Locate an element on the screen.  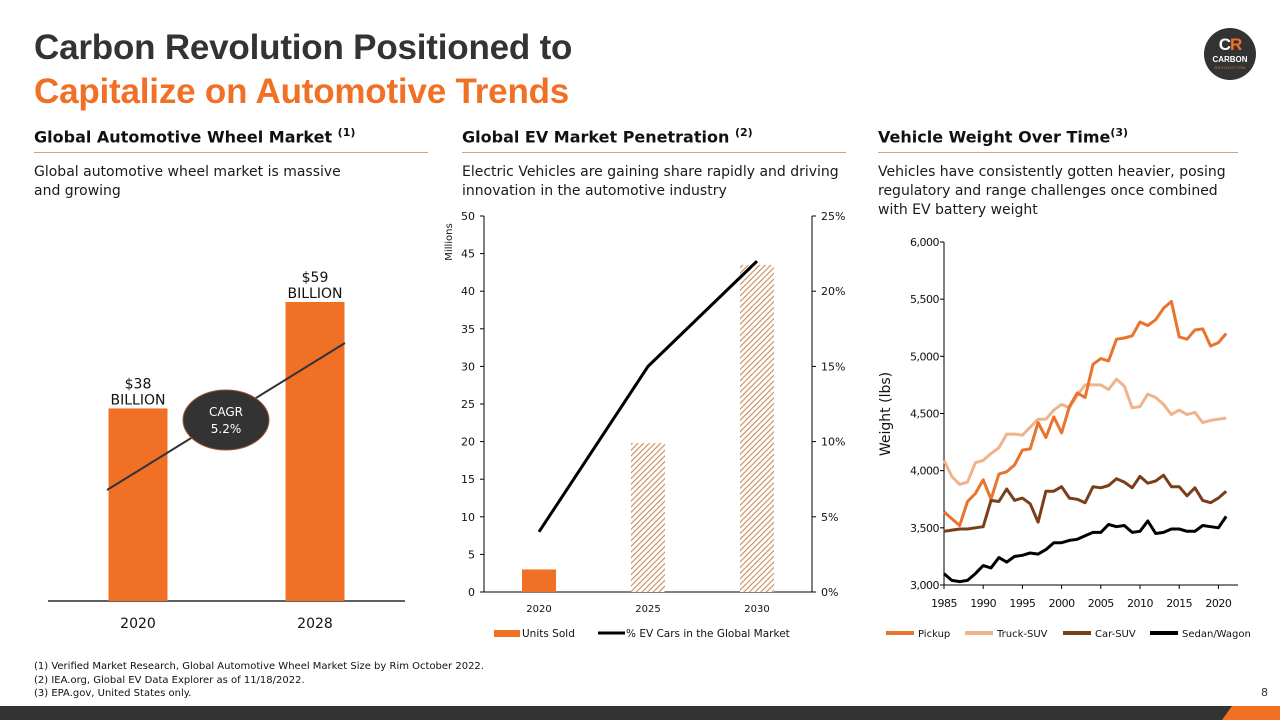
x-tick-label: 2028 is located at coordinates (315, 624).